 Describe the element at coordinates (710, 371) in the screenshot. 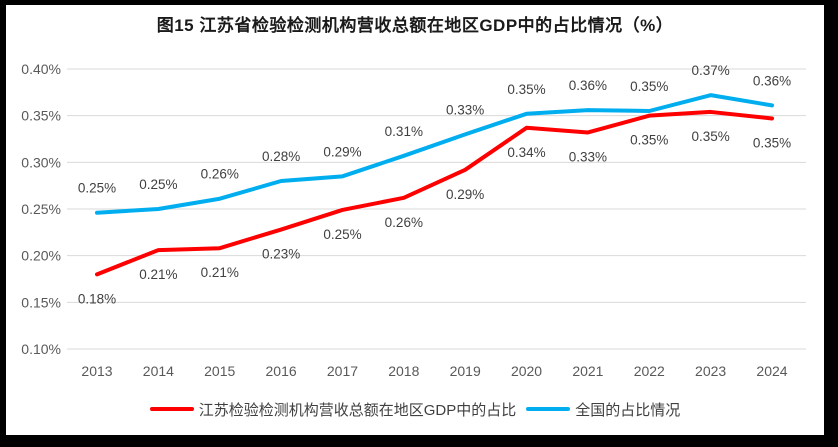

I see `x-axis-tick-label: 2023` at that location.